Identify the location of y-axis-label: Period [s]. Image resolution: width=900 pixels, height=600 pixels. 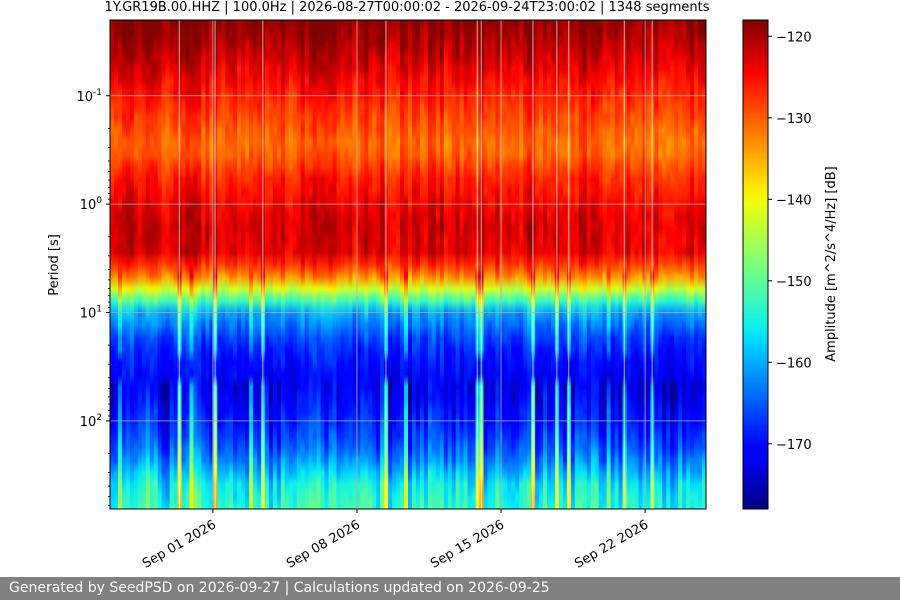
(54, 265).